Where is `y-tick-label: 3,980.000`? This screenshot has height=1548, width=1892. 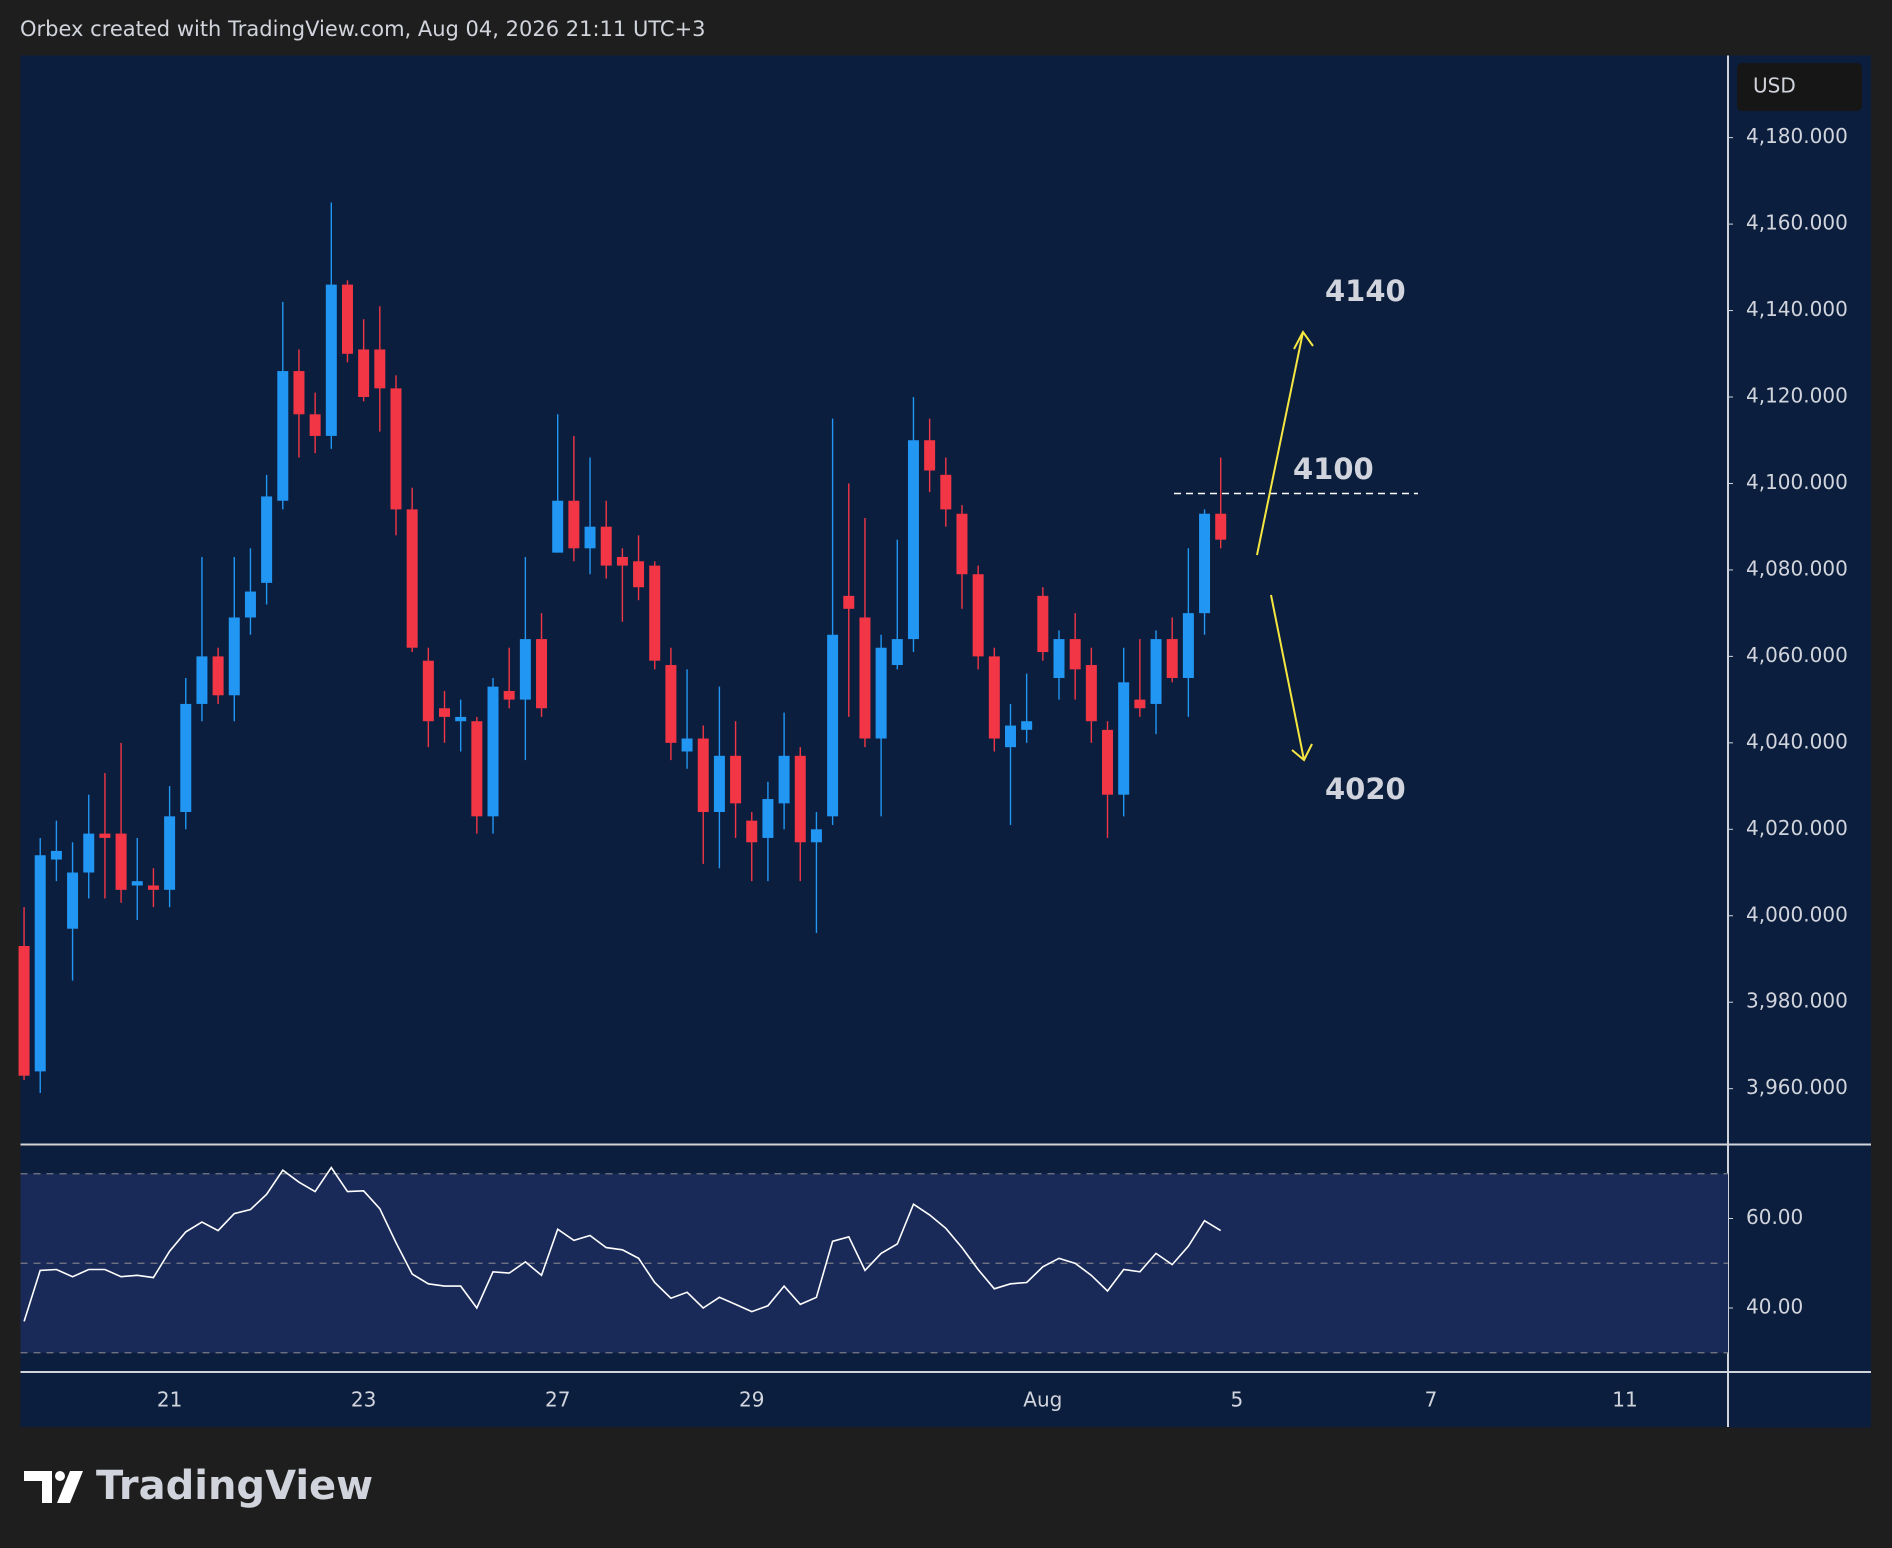 y-tick-label: 3,980.000 is located at coordinates (1797, 1001).